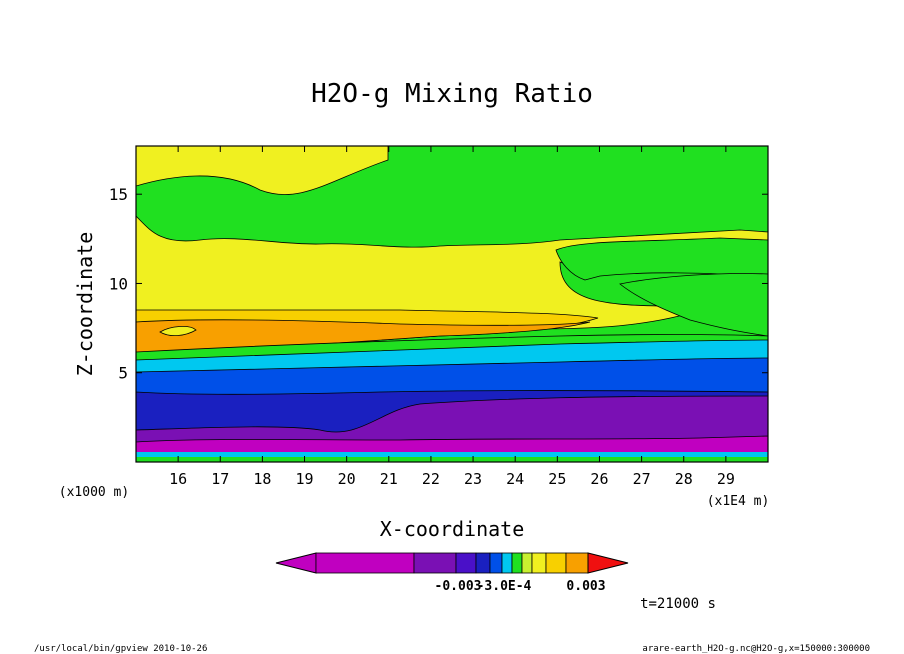  I want to click on x-tick-label-16: 16, so click(178, 479).